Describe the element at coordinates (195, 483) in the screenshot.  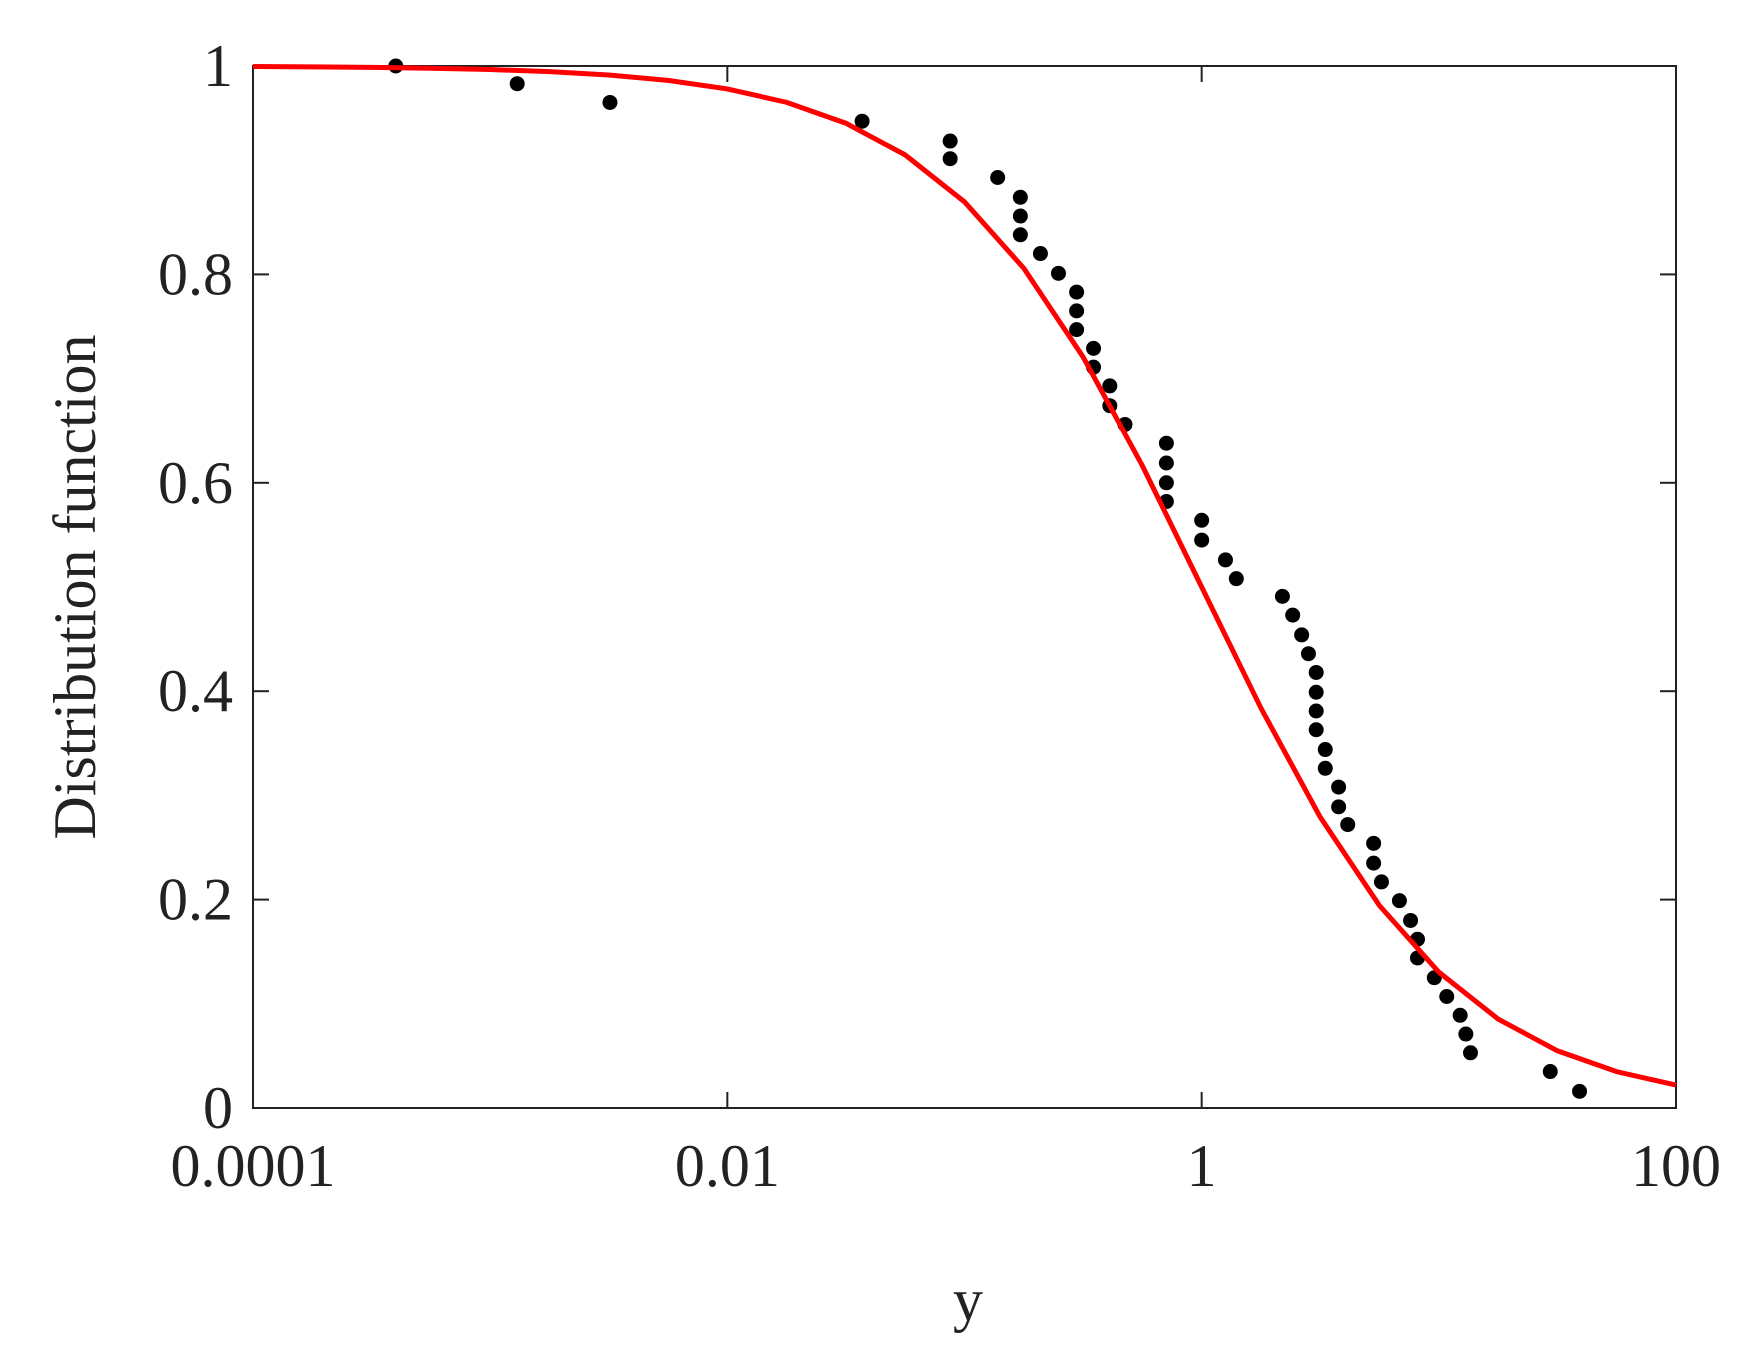
I see `y-tick-label: 0.6` at that location.